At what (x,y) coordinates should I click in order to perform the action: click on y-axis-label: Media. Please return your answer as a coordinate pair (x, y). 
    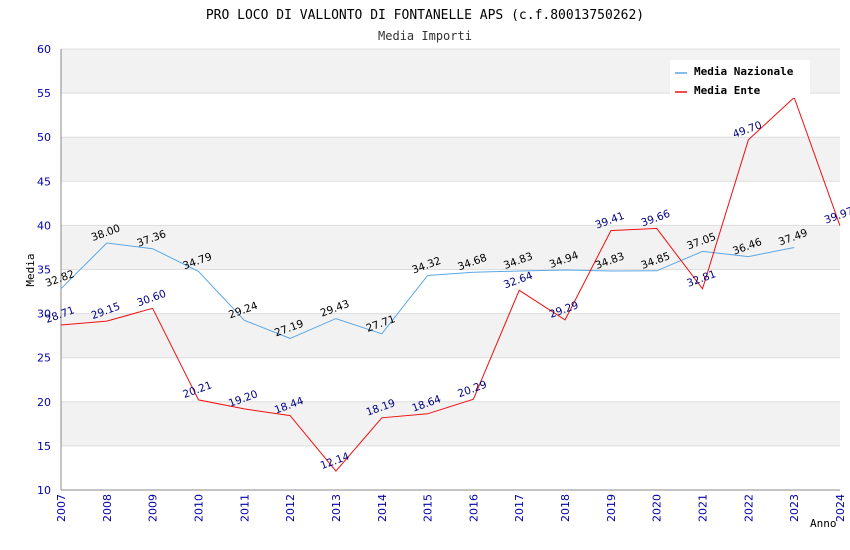
    Looking at the image, I should click on (30, 269).